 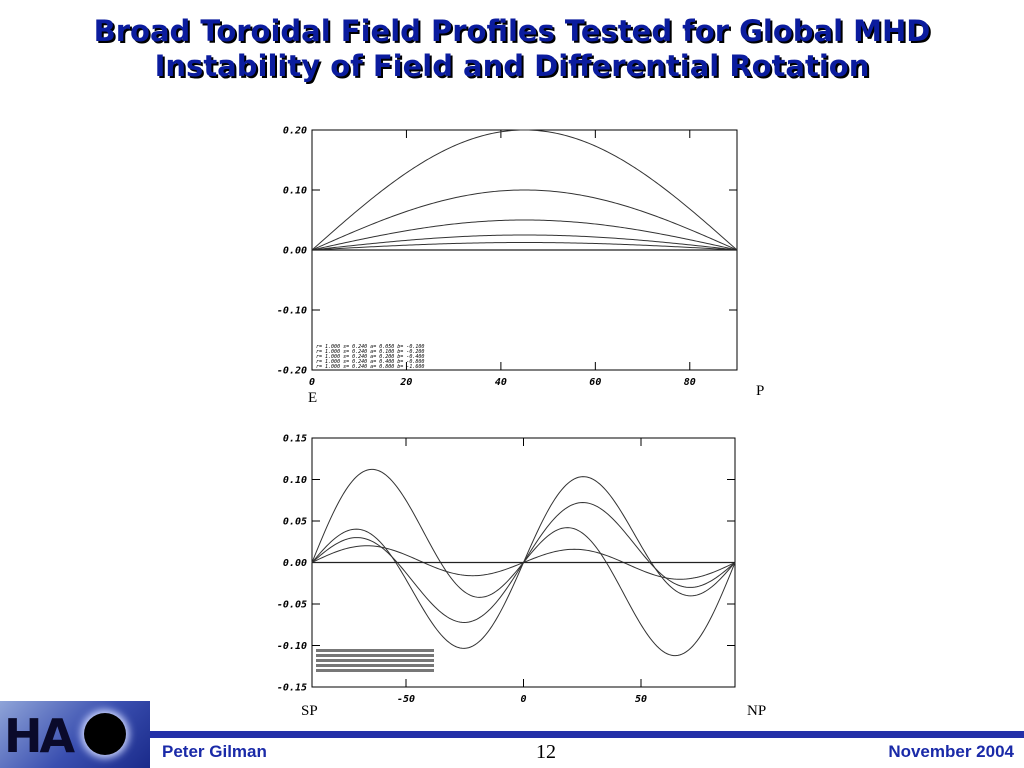 What do you see at coordinates (292, 646) in the screenshot?
I see `ytick-label-bottom-5: -0.10` at bounding box center [292, 646].